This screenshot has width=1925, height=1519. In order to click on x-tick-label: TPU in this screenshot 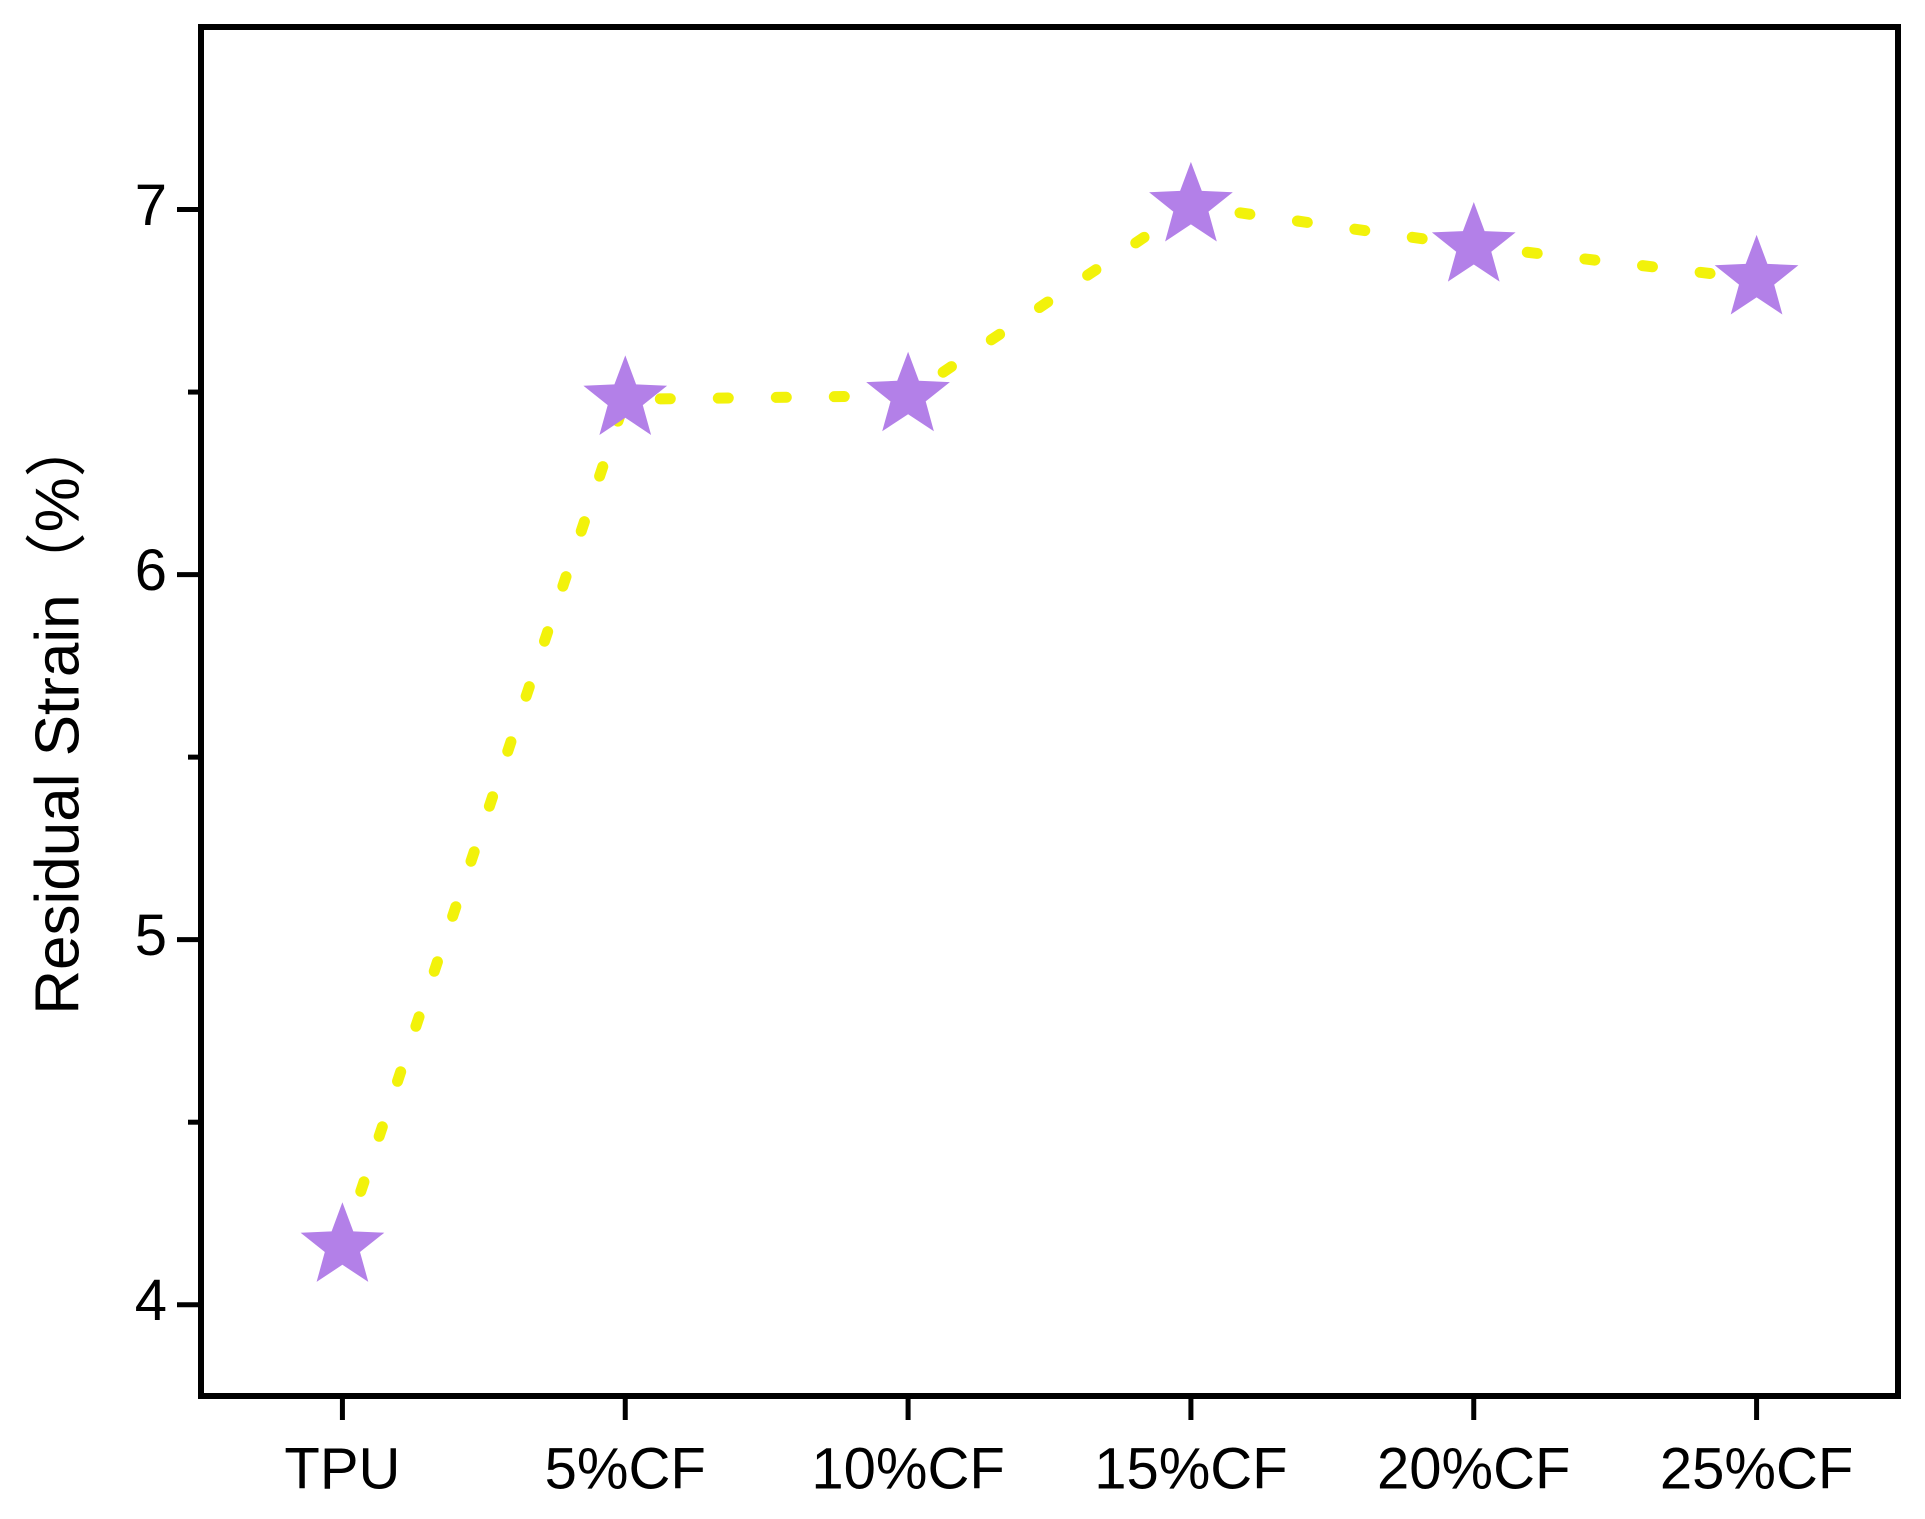, I will do `click(342, 1468)`.